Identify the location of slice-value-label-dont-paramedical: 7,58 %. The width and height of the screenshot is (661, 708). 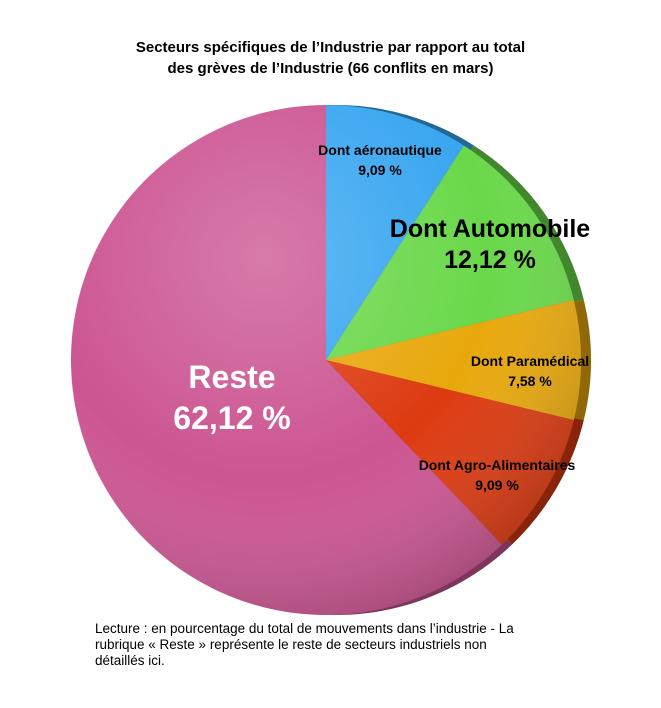
(530, 381).